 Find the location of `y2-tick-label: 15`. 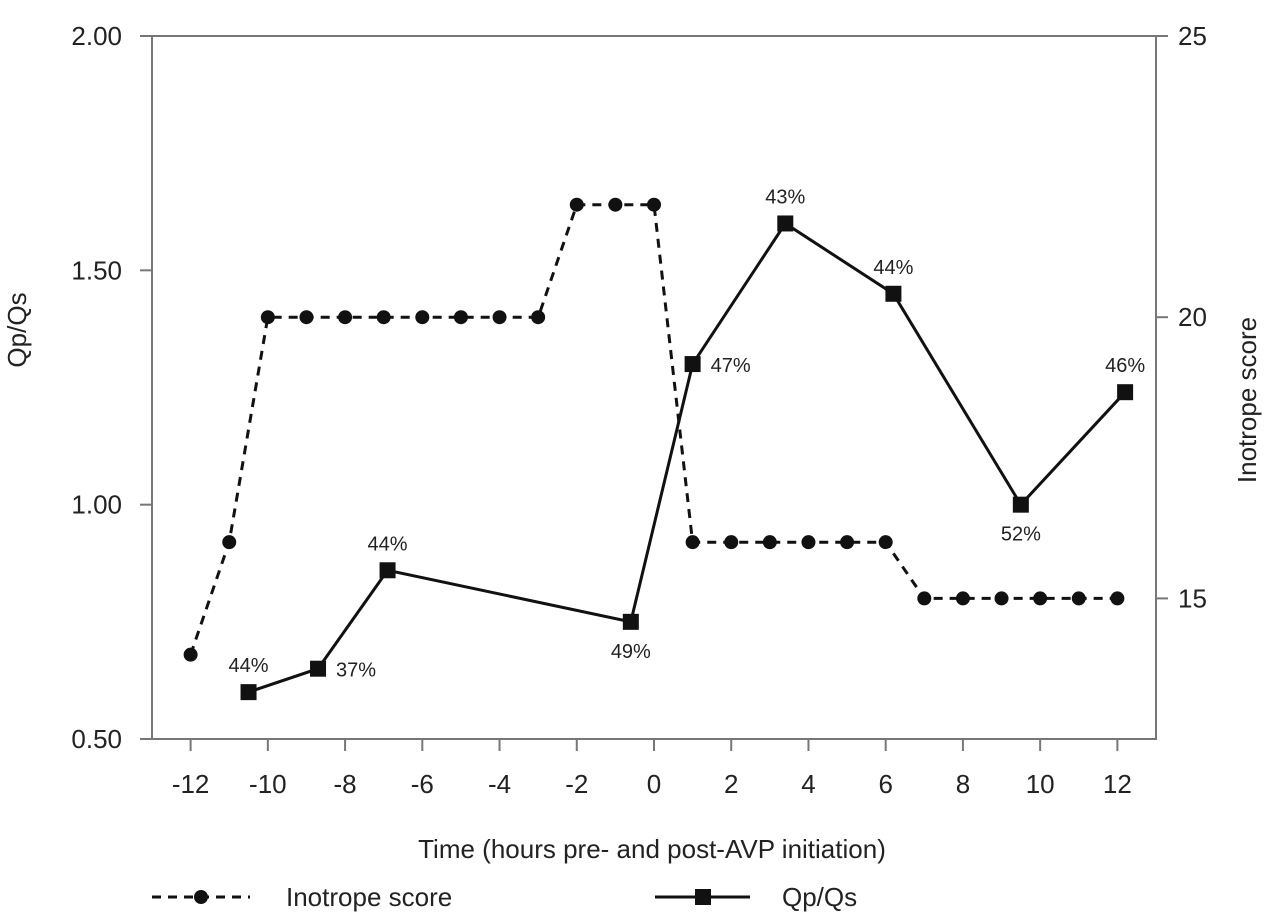

y2-tick-label: 15 is located at coordinates (1192, 598).